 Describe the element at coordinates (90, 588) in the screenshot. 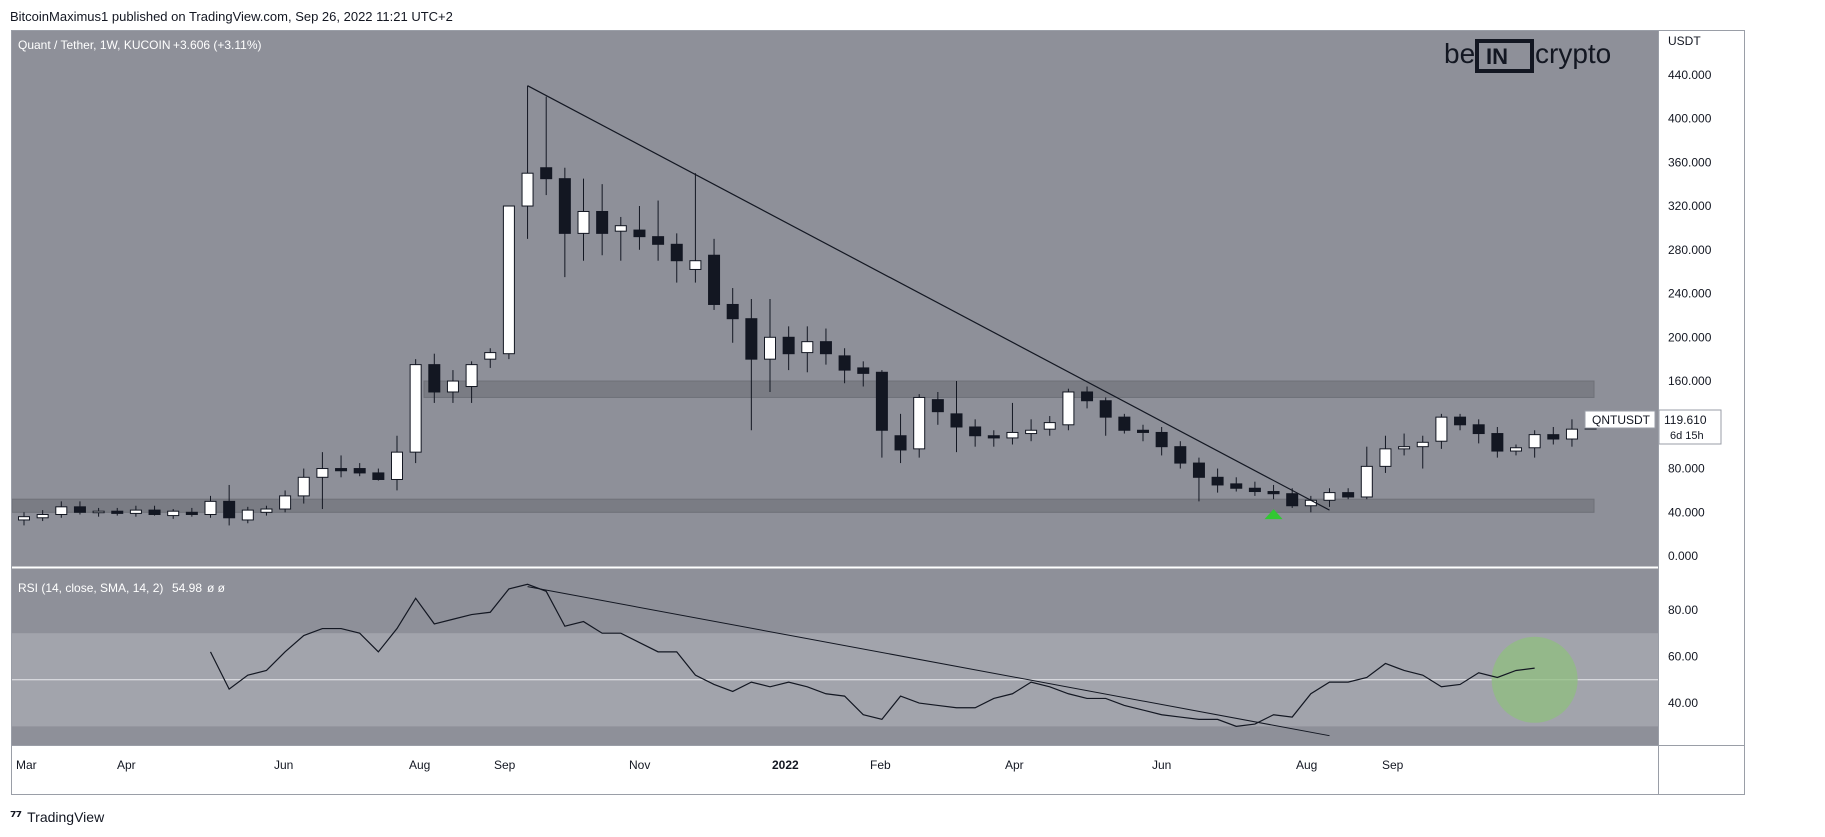

I see `rsi-label: RSI (14, close, SMA, 14, 2)` at that location.